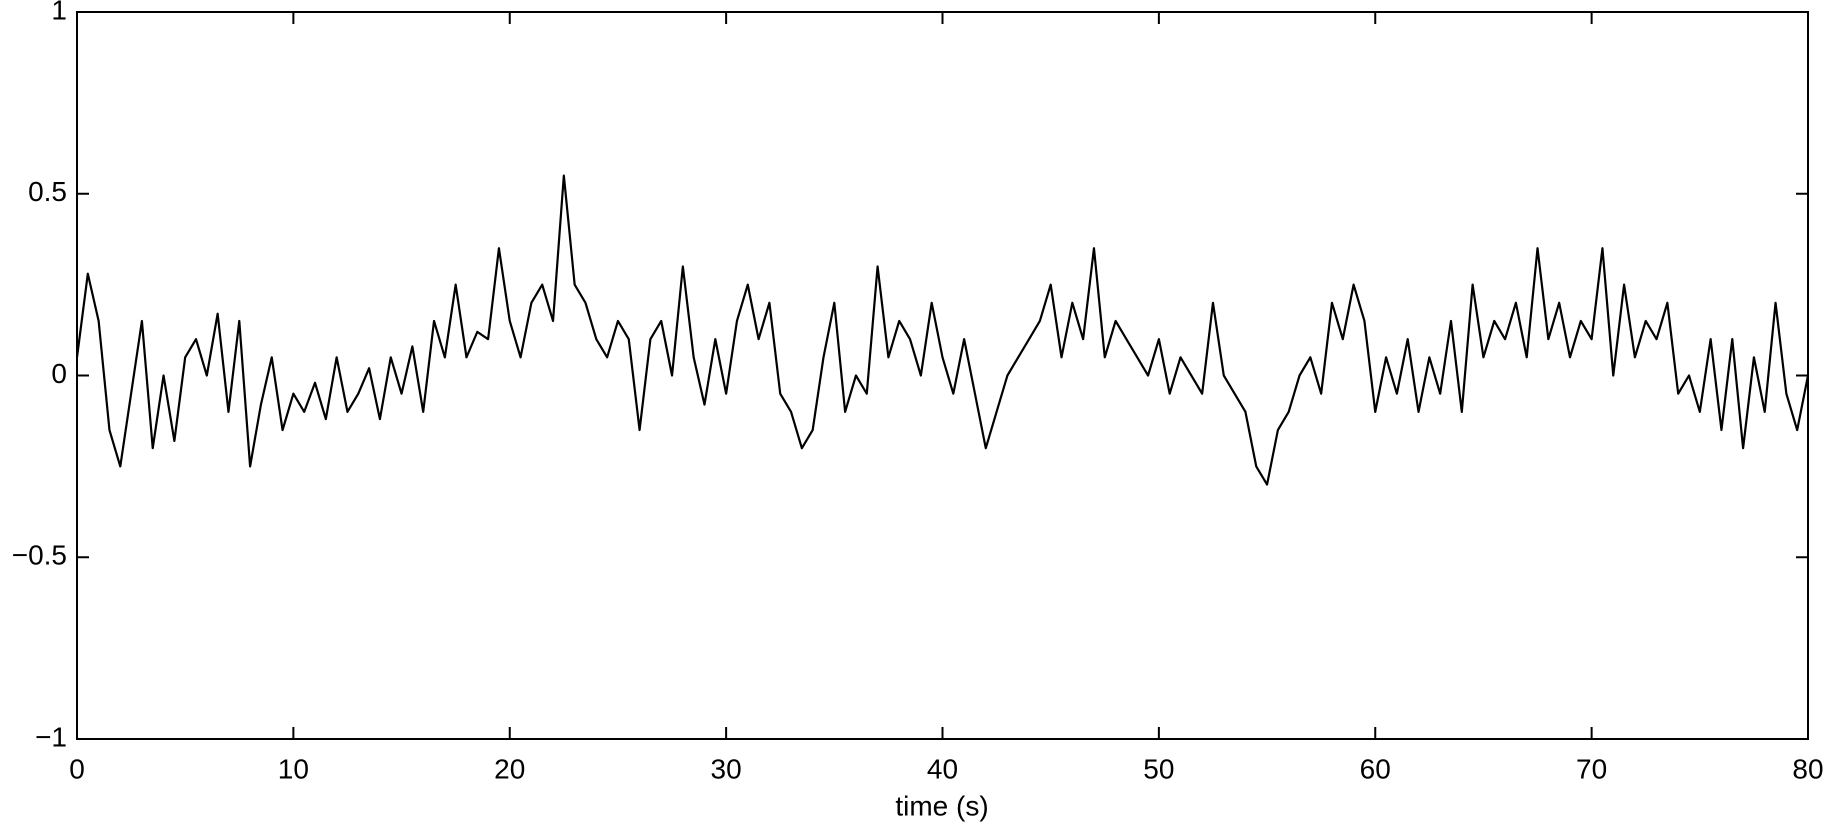  What do you see at coordinates (726, 768) in the screenshot?
I see `x-tick-label: 30` at bounding box center [726, 768].